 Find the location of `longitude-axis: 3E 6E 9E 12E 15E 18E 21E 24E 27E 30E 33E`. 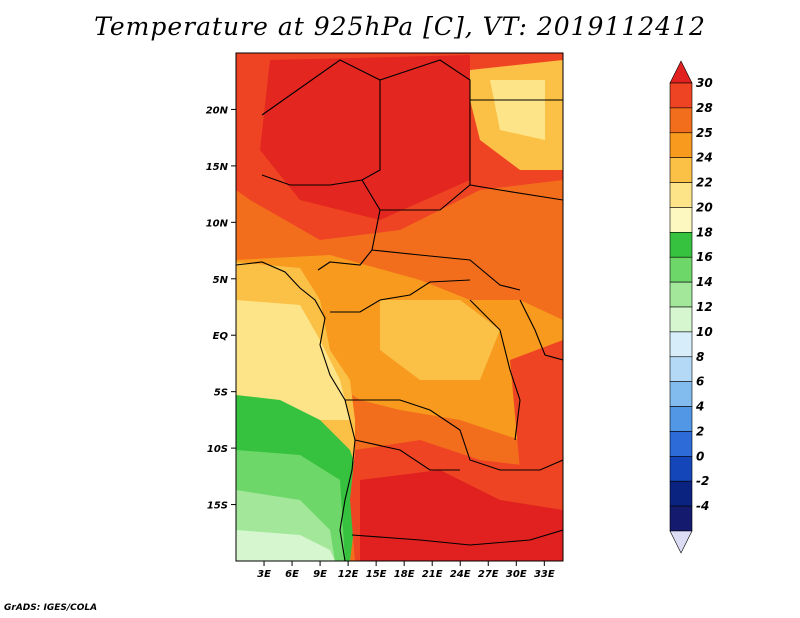

longitude-axis: 3E 6E 9E 12E 15E 18E 21E 24E 27E 30E 33E is located at coordinates (406, 570).